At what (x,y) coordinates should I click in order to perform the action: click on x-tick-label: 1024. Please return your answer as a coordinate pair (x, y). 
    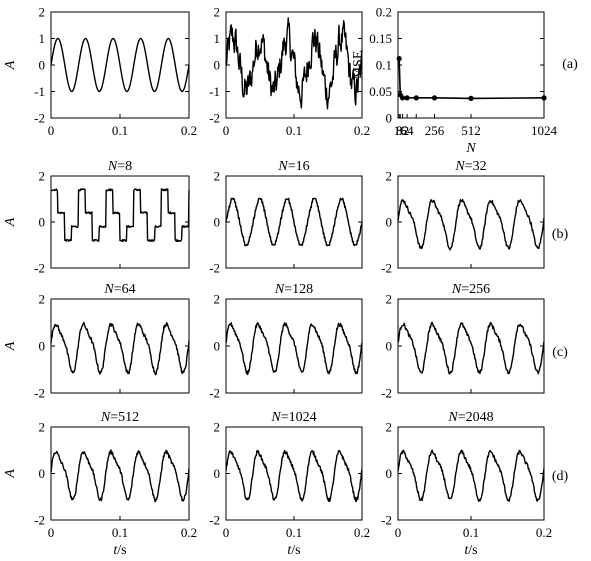
    Looking at the image, I should click on (544, 130).